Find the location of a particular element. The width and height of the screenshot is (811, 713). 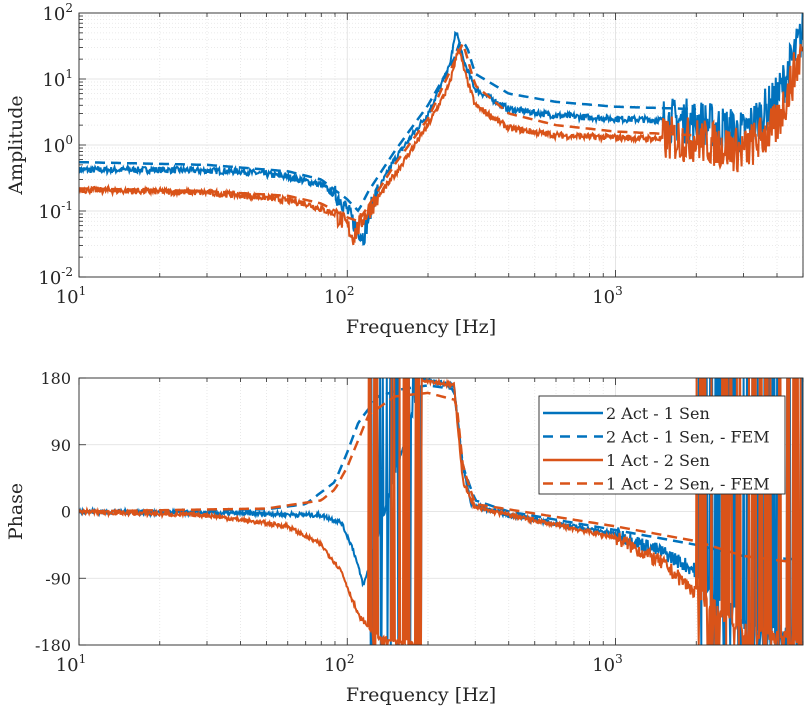

y-tick-label: 100 is located at coordinates (57, 145).